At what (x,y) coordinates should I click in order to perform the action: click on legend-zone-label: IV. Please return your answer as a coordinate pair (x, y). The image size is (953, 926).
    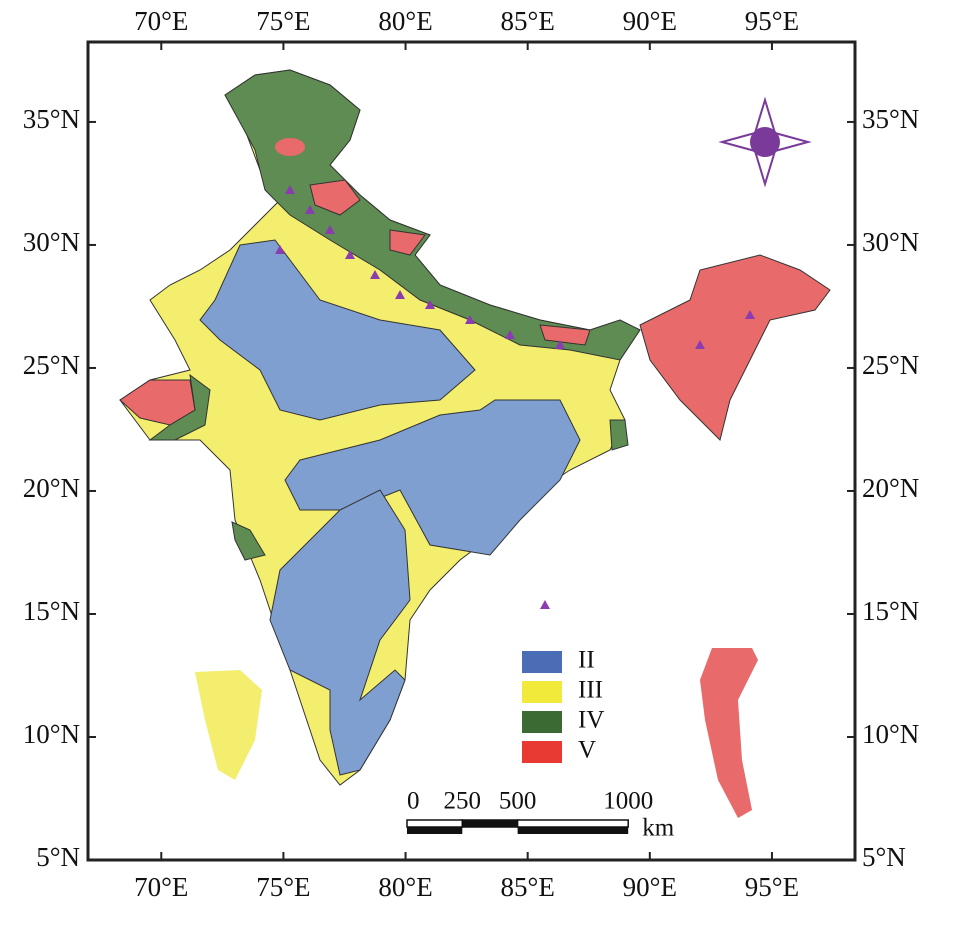
    Looking at the image, I should click on (591, 720).